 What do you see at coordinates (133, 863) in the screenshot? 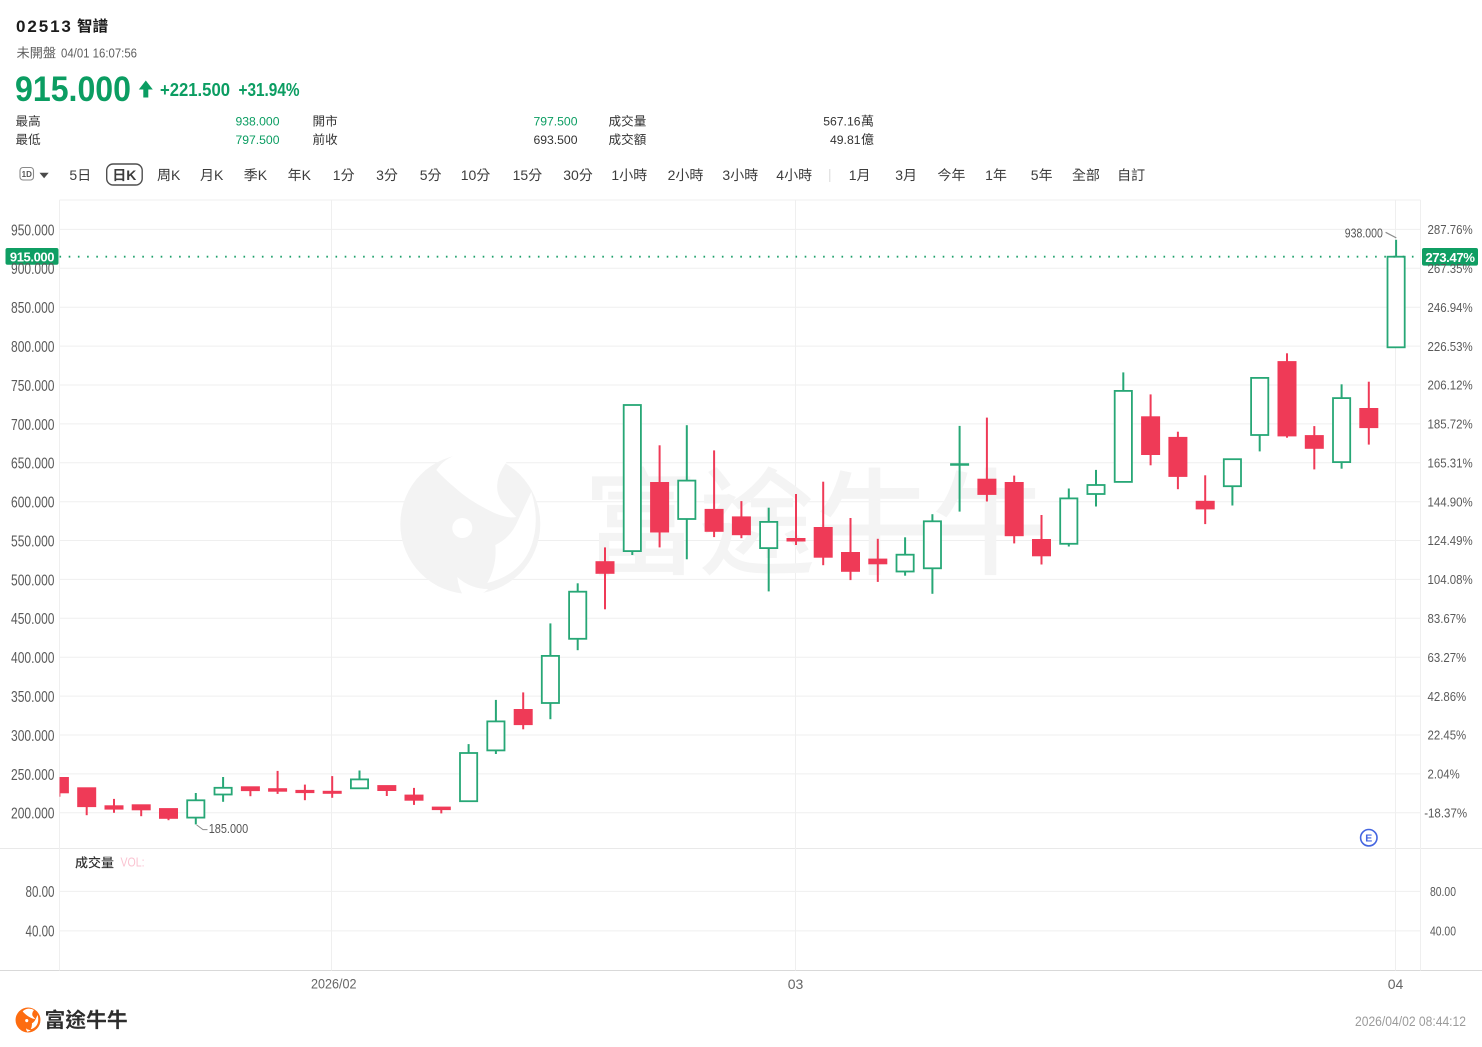
I see `svg-text: VOL:` at bounding box center [133, 863].